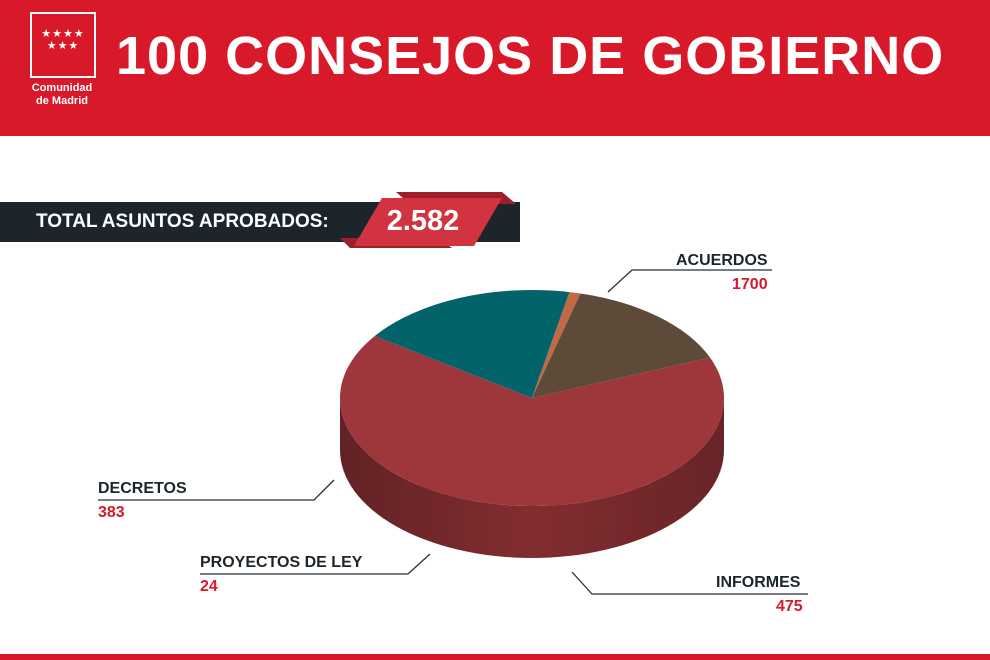 Image resolution: width=990 pixels, height=660 pixels. What do you see at coordinates (722, 260) in the screenshot?
I see `label-acuerdos-title: ACUERDOS` at bounding box center [722, 260].